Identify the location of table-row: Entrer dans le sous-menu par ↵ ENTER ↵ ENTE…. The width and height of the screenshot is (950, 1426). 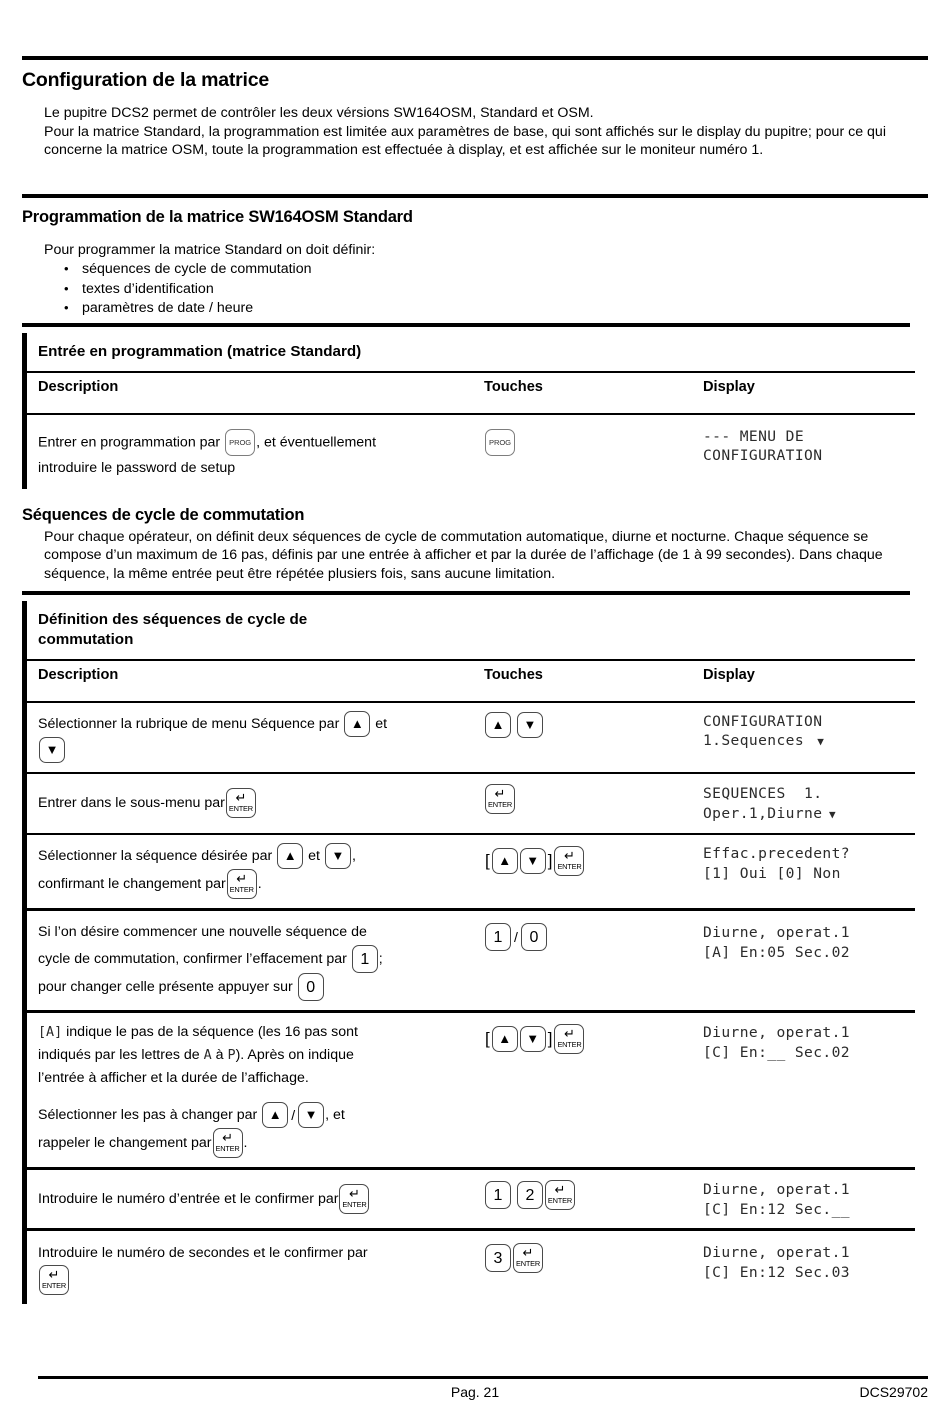
(471, 803).